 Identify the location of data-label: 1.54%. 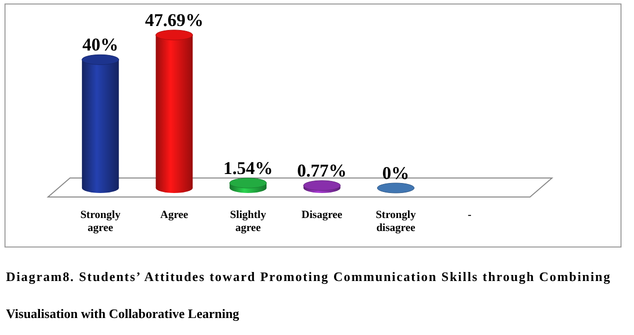
(248, 168).